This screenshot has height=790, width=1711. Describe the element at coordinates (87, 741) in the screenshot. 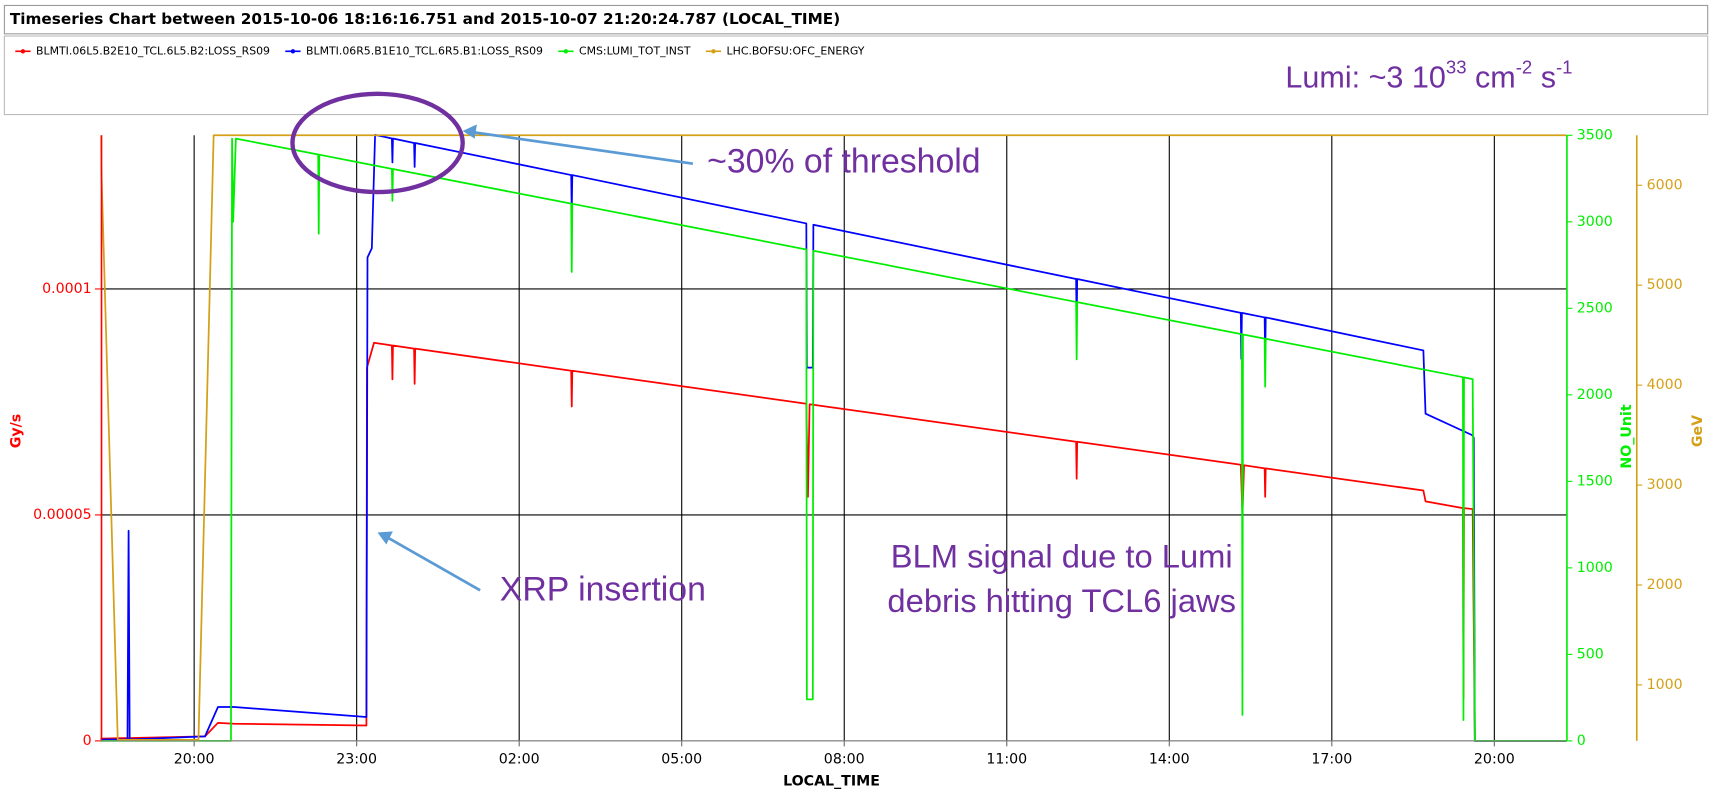

I see `y-tick-label: 0` at that location.